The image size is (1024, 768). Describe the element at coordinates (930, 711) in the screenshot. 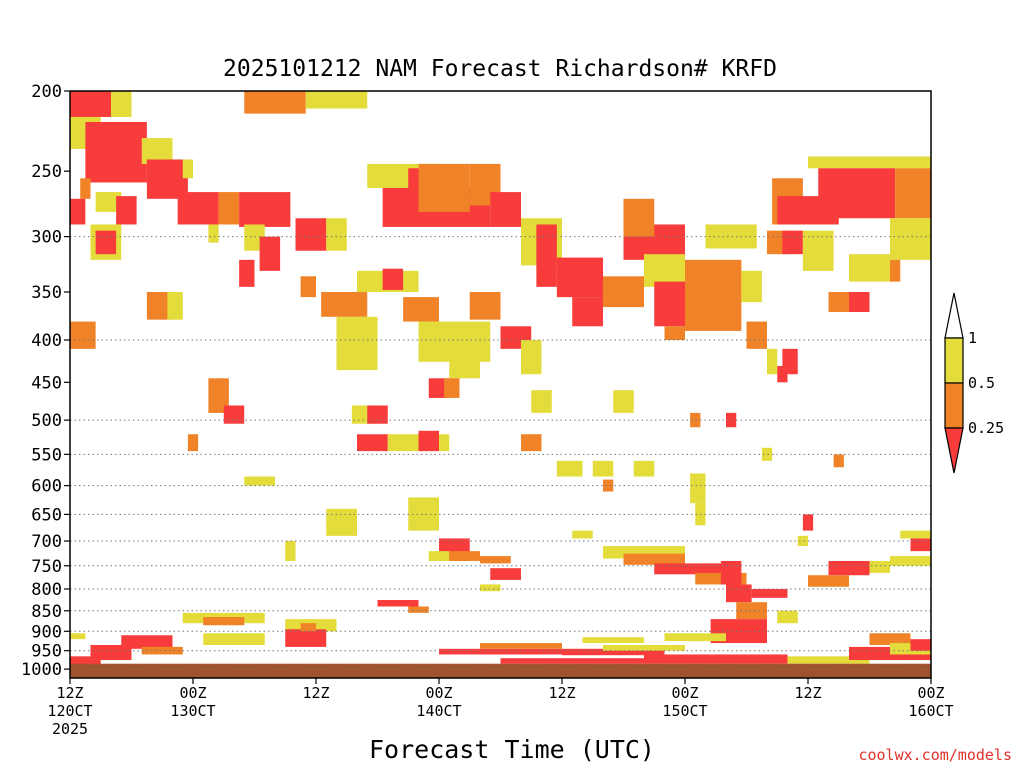

I see `x-tick-label: 160CT` at that location.